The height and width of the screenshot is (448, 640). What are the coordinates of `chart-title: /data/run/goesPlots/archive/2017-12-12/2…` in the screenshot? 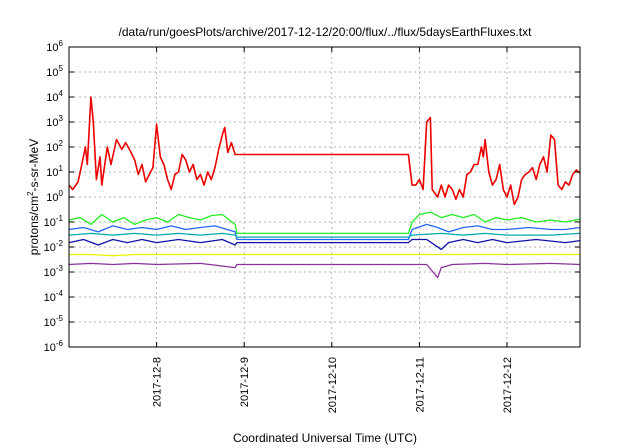 It's located at (326, 32).